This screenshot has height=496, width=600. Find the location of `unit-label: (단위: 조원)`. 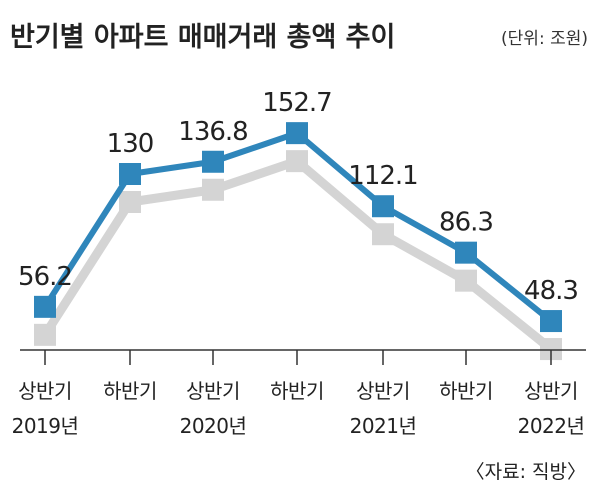

unit-label: (단위: 조원) is located at coordinates (544, 39).